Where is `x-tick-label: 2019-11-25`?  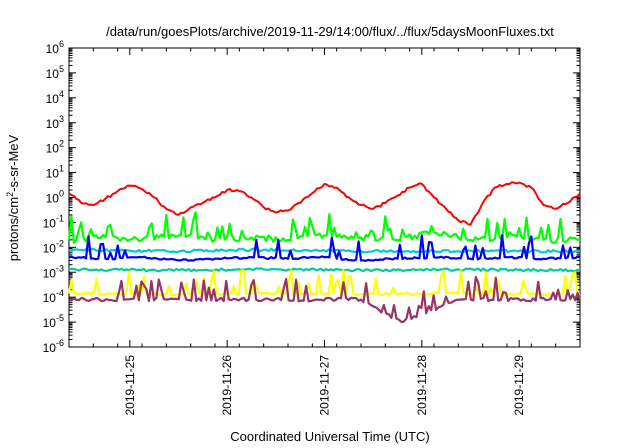
x-tick-label: 2019-11-25 is located at coordinates (130, 385).